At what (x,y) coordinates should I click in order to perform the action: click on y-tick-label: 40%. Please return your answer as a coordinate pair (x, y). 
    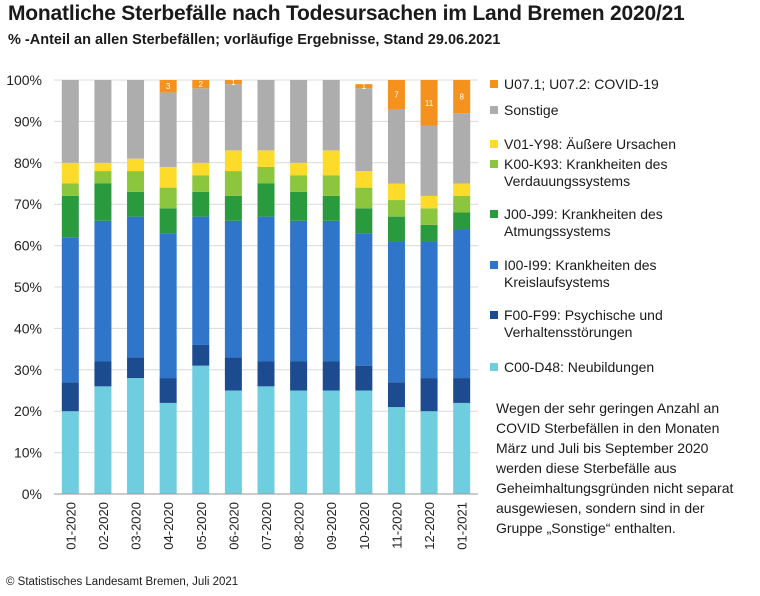
    Looking at the image, I should click on (28, 328).